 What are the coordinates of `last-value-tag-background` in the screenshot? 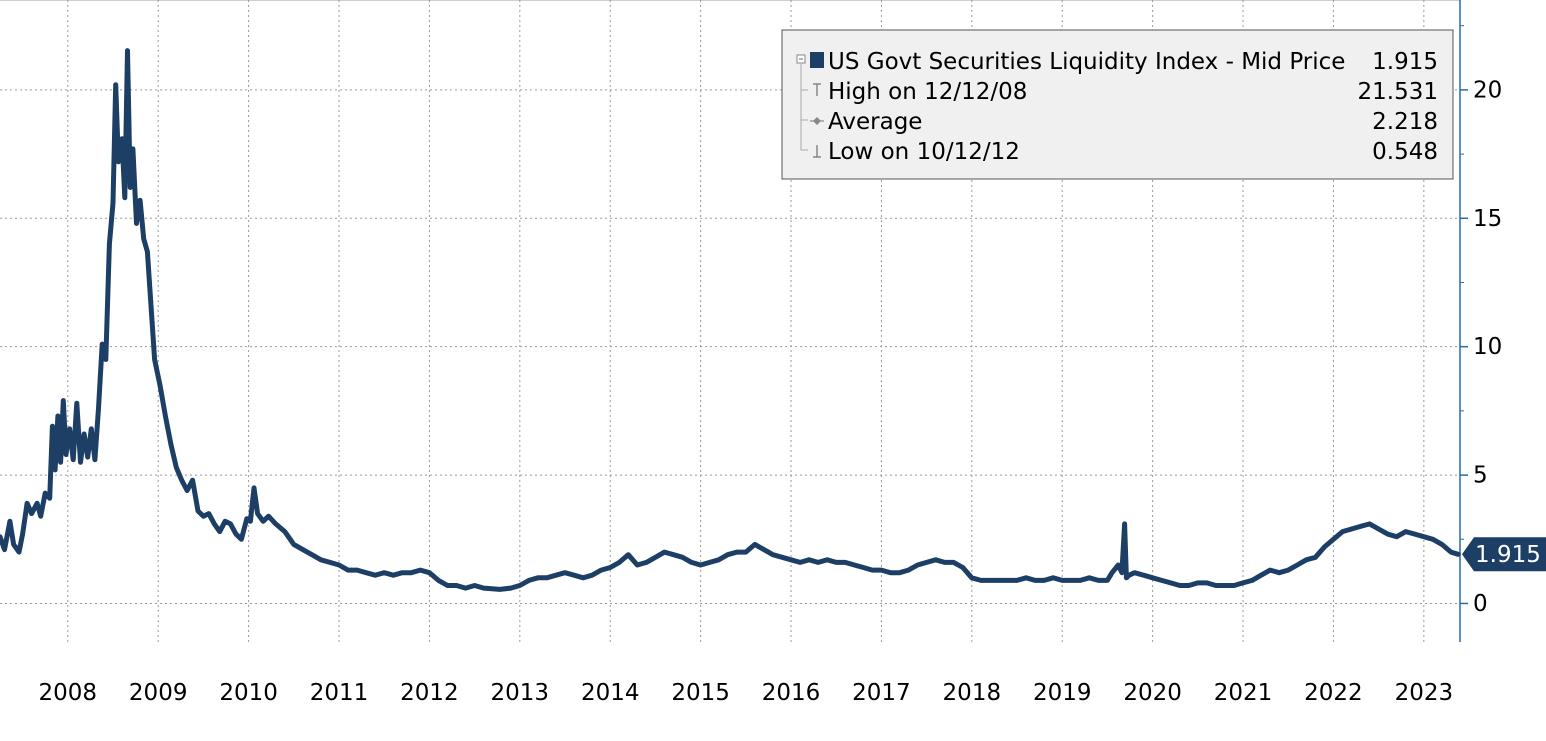 It's located at (1504, 554).